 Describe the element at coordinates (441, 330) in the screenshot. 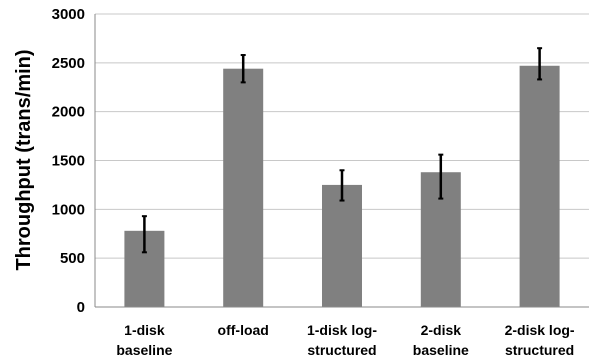

I see `x-category-label: 2-disk` at that location.